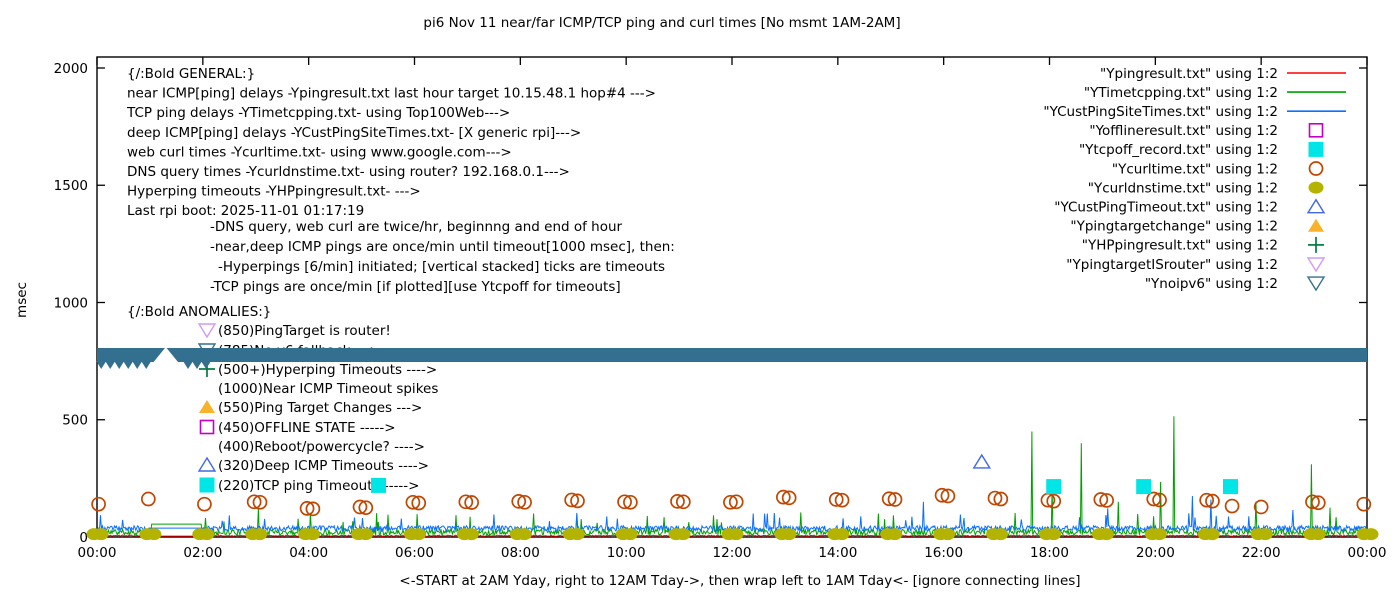  Describe the element at coordinates (1316, 225) in the screenshot. I see `legend-filled-triangle-up-icon` at that location.